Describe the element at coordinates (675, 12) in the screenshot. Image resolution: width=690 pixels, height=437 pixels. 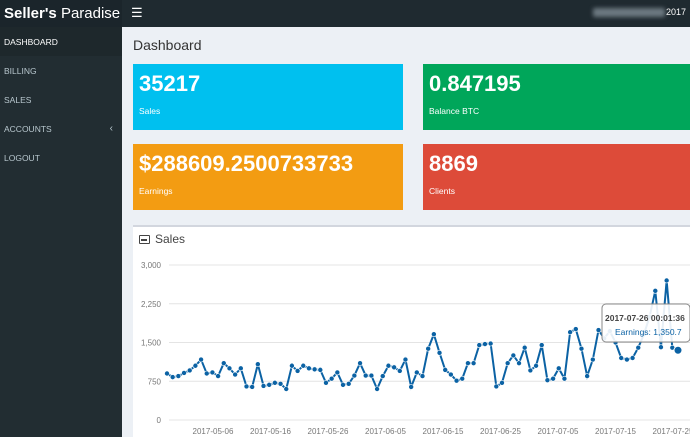
I see `user-suffix: 2017` at that location.